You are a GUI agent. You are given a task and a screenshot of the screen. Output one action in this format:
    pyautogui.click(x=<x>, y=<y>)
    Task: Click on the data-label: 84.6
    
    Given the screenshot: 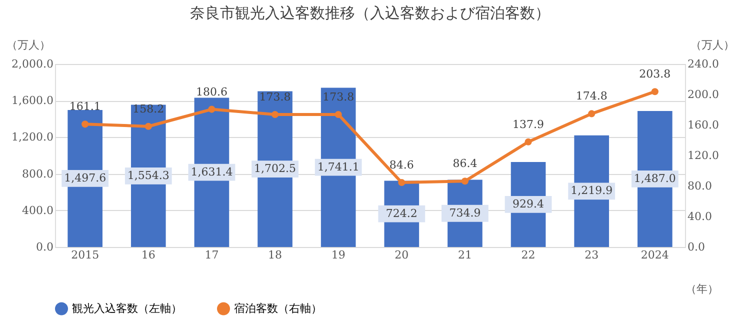 What is the action you would take?
    pyautogui.click(x=401, y=165)
    